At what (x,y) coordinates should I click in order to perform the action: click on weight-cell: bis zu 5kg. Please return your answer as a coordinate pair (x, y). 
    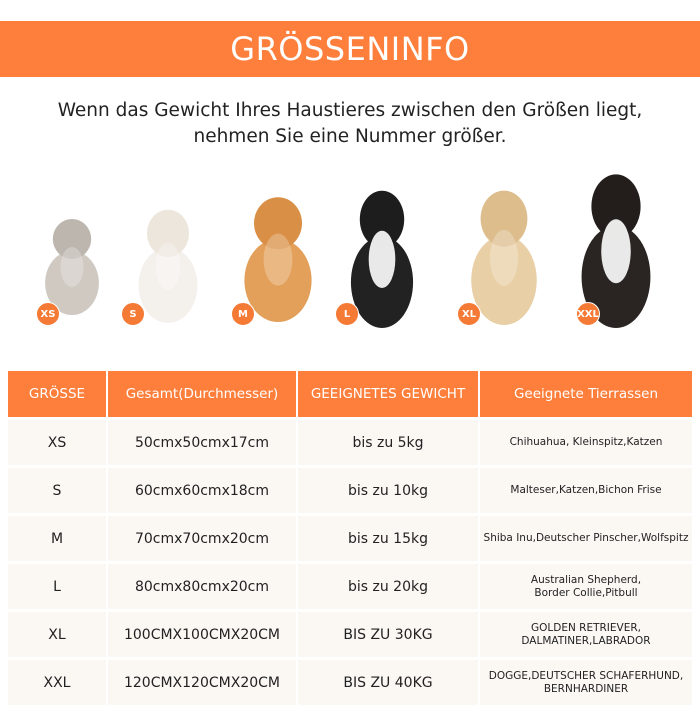
    Looking at the image, I should click on (388, 442).